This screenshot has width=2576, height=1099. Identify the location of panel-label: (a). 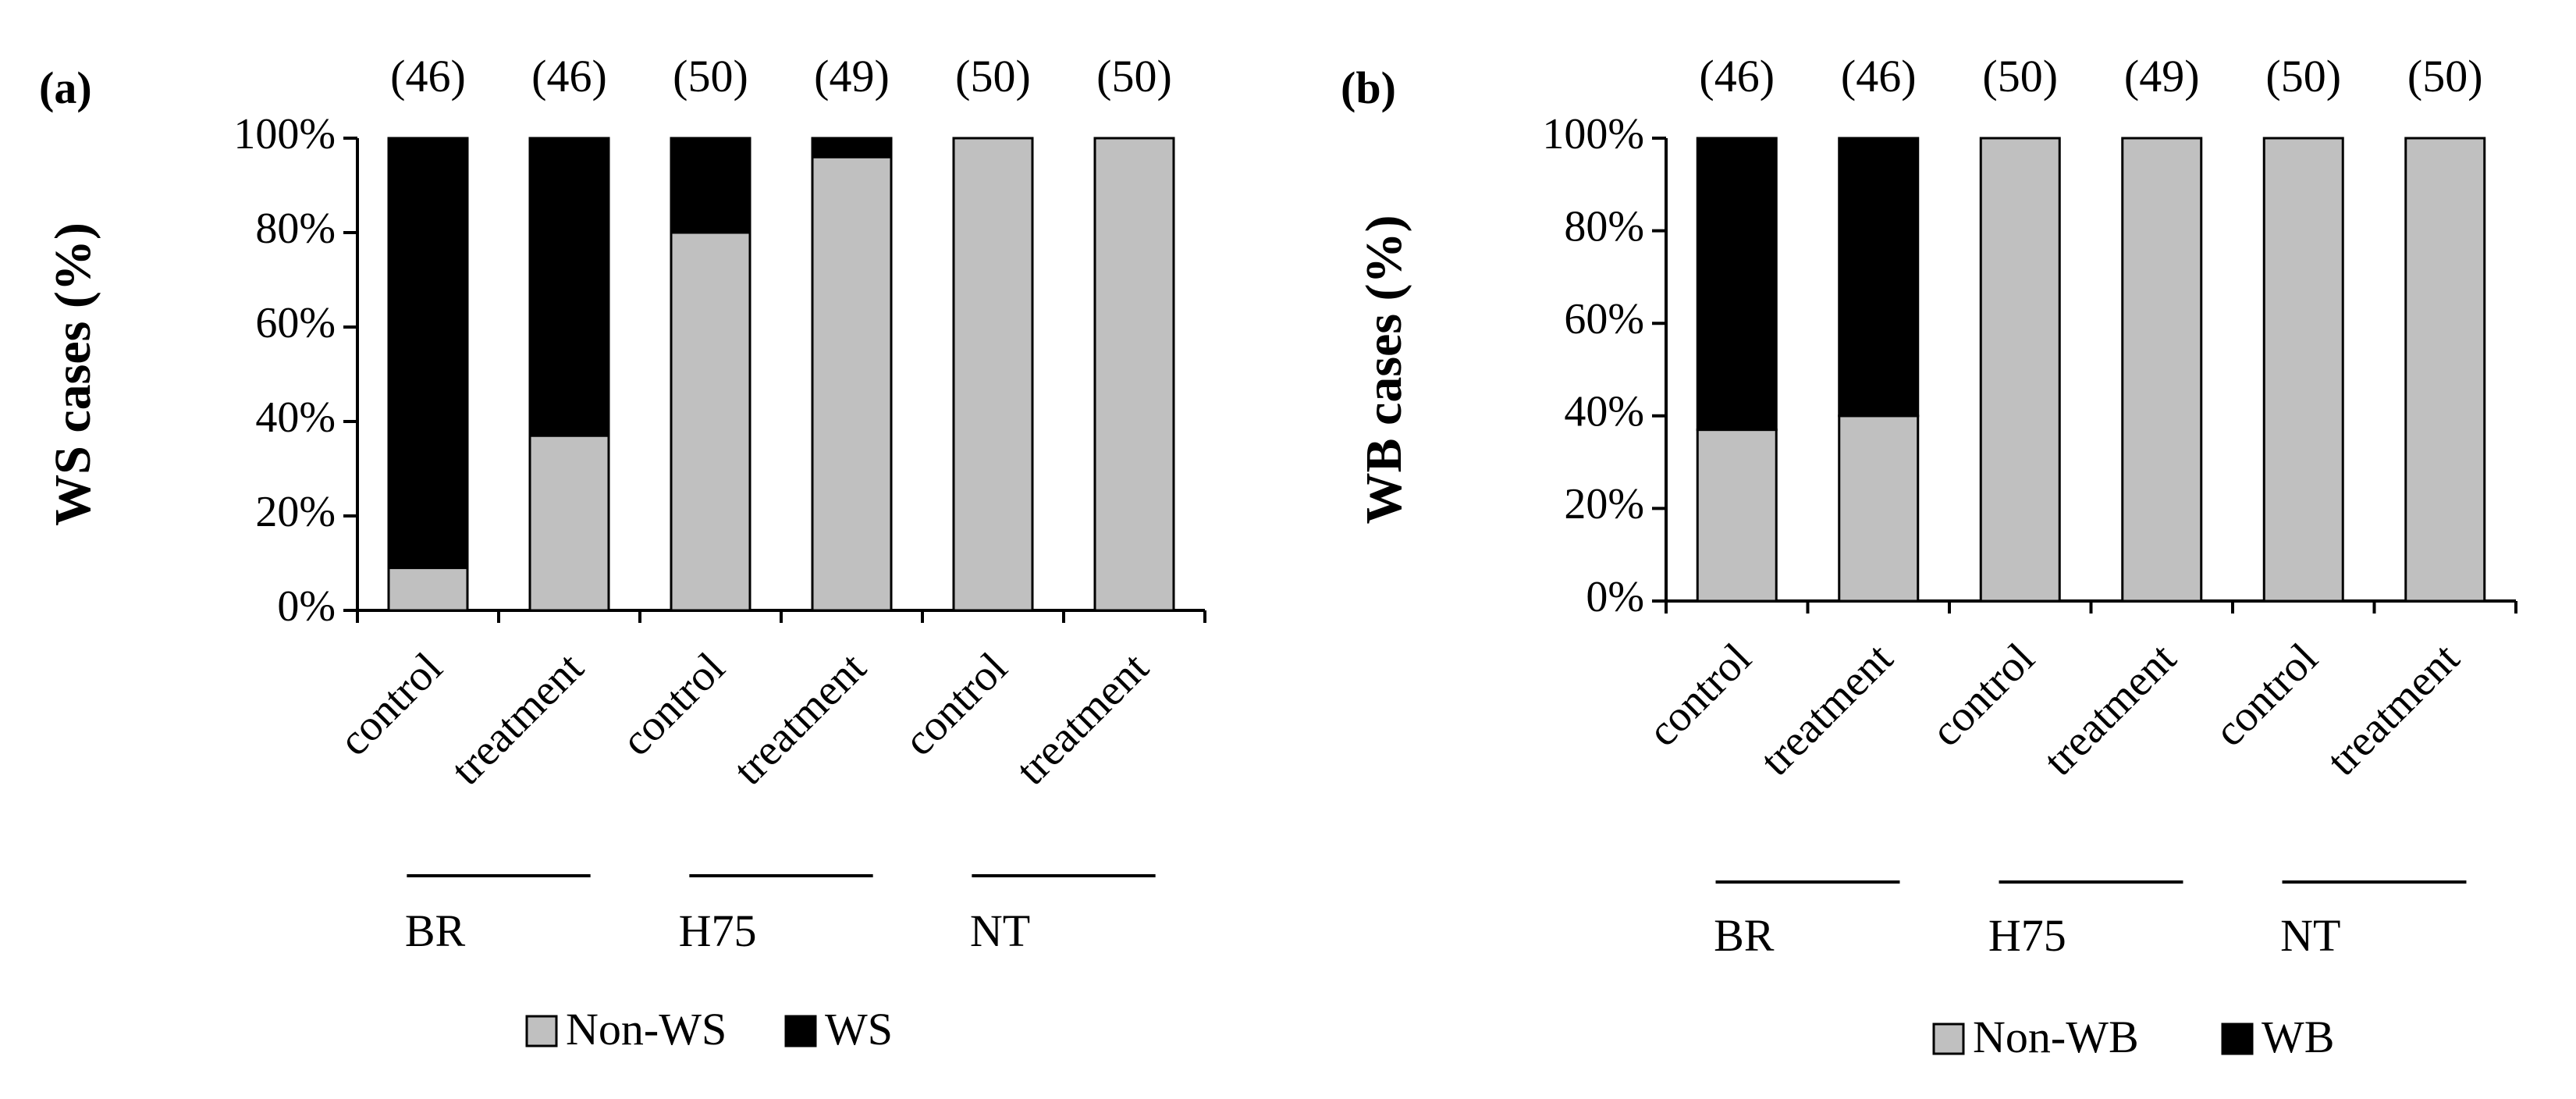
(65, 87).